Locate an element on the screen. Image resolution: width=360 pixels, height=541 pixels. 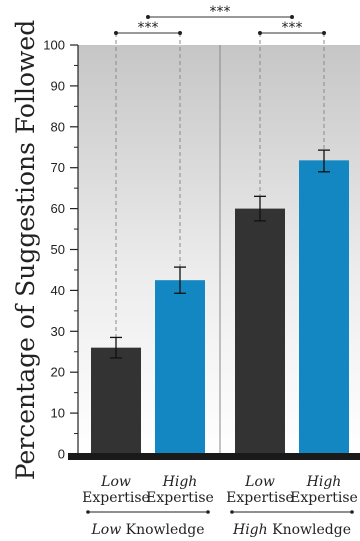
y-tick-label: 80 is located at coordinates (58, 126).